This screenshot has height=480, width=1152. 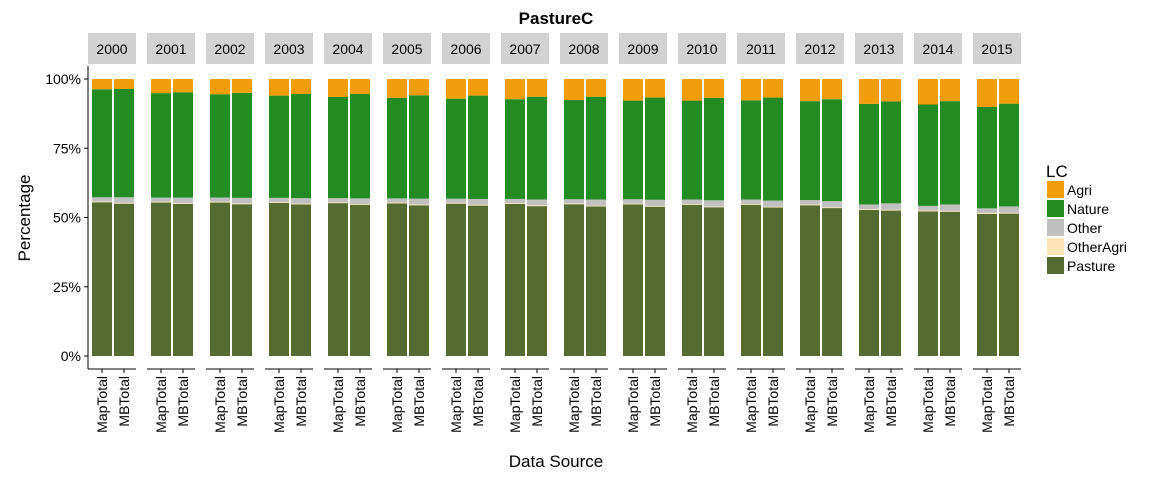 What do you see at coordinates (63, 79) in the screenshot?
I see `y-tick-label: 100%` at bounding box center [63, 79].